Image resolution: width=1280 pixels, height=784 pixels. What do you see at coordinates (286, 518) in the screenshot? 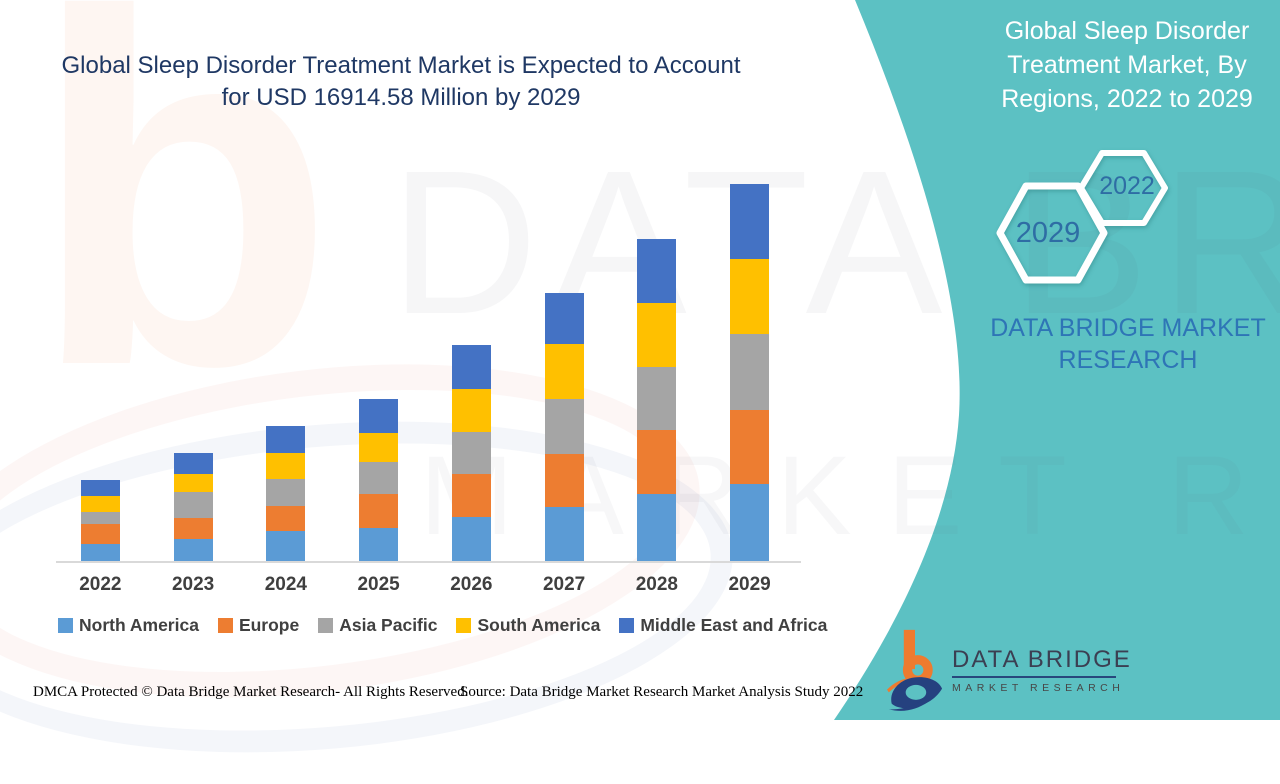
I see `bar-segment-2024-europe` at bounding box center [286, 518].